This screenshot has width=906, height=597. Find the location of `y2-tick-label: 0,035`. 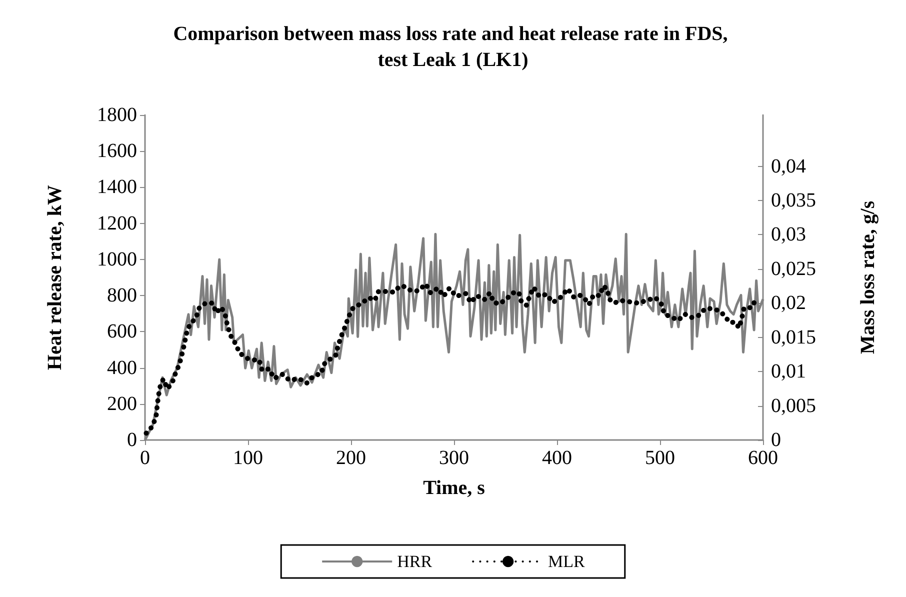

y2-tick-label: 0,035 is located at coordinates (793, 201).